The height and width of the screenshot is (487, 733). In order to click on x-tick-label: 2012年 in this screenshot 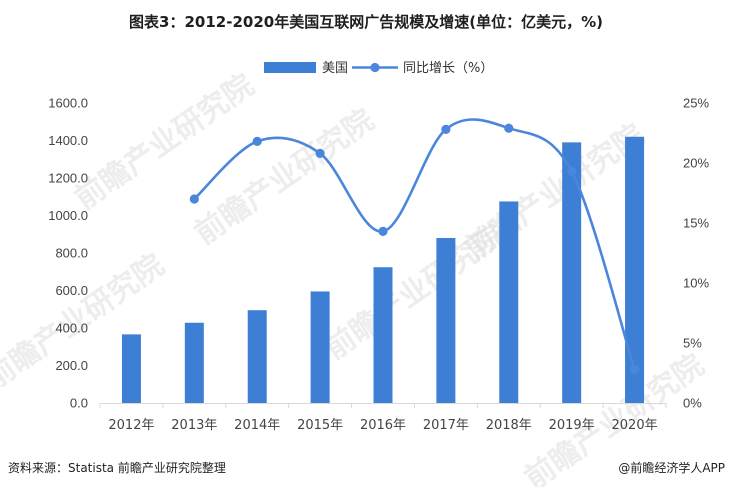, I will do `click(131, 425)`.